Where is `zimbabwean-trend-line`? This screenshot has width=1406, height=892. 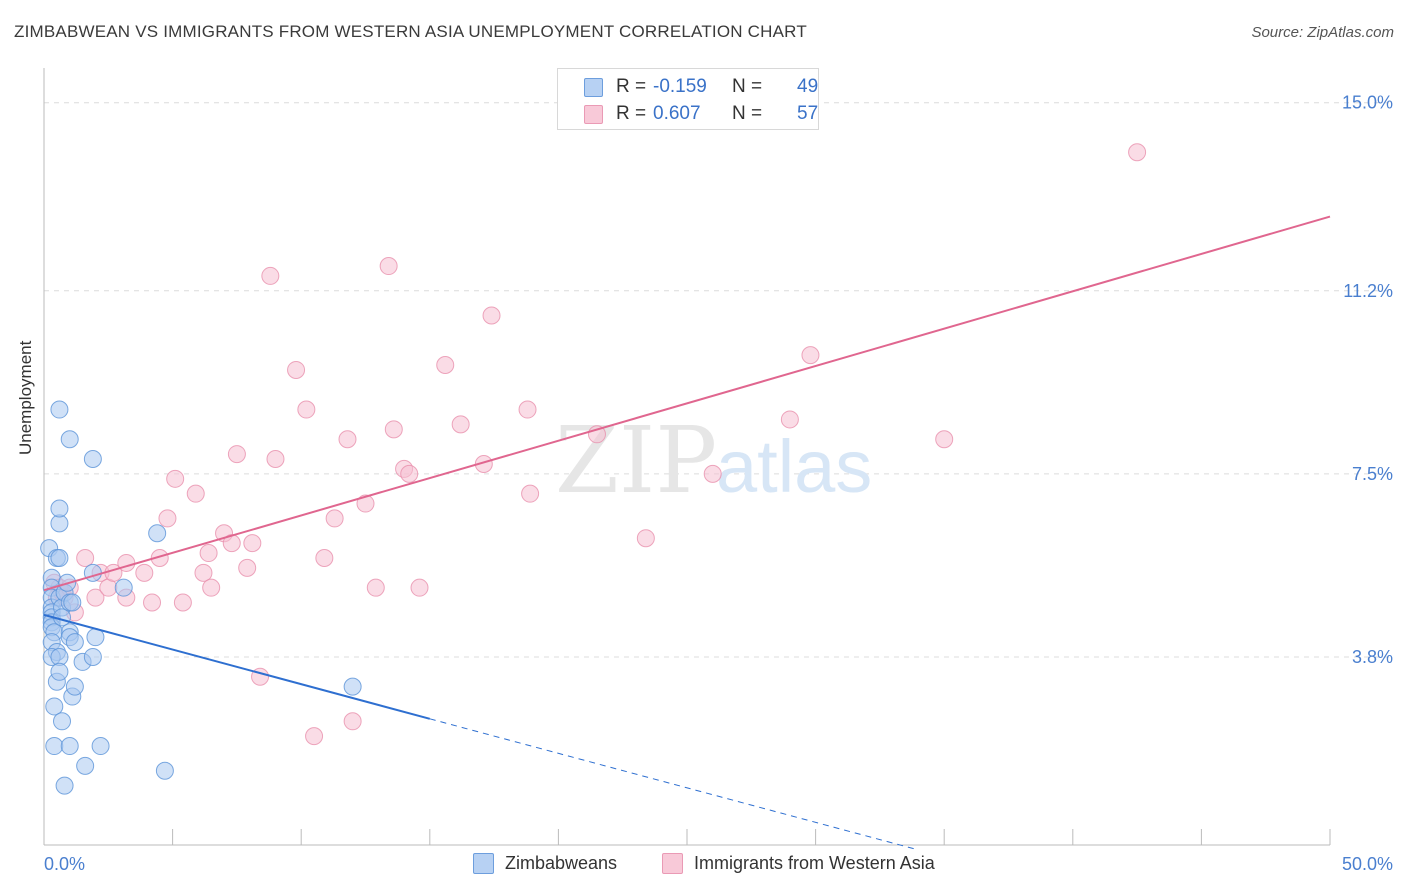 zimbabwean-trend-line is located at coordinates (237, 666).